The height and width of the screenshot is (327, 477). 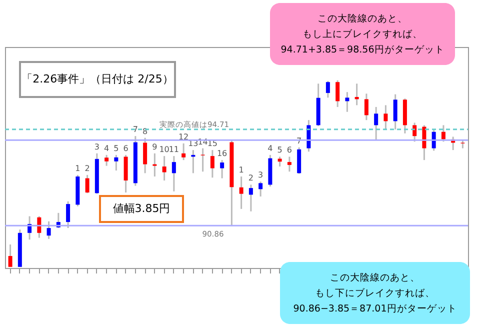 I want to click on text: 12, so click(x=183, y=137).